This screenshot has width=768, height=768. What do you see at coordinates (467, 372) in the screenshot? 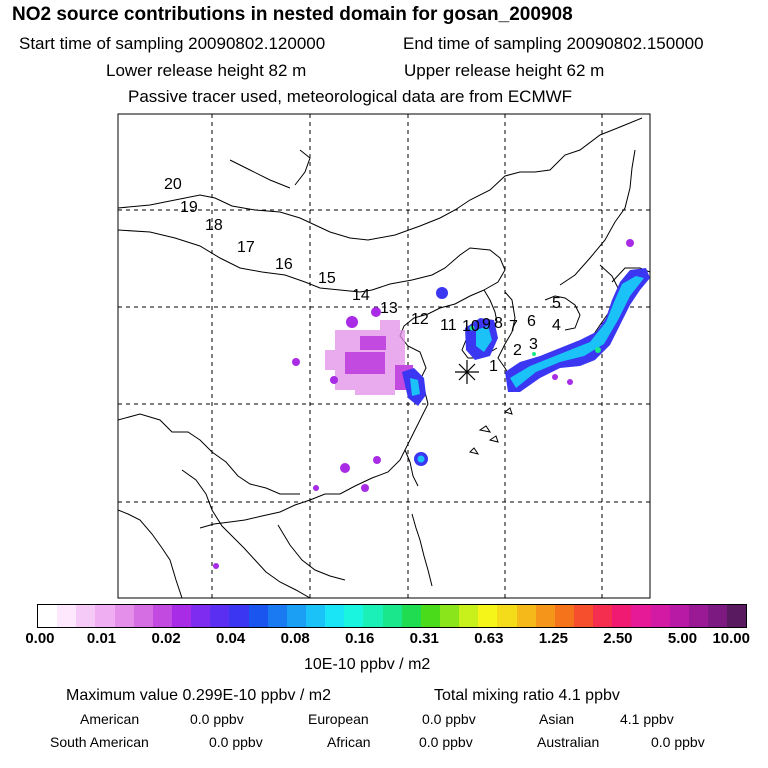
I see `receptor-star-icon` at bounding box center [467, 372].